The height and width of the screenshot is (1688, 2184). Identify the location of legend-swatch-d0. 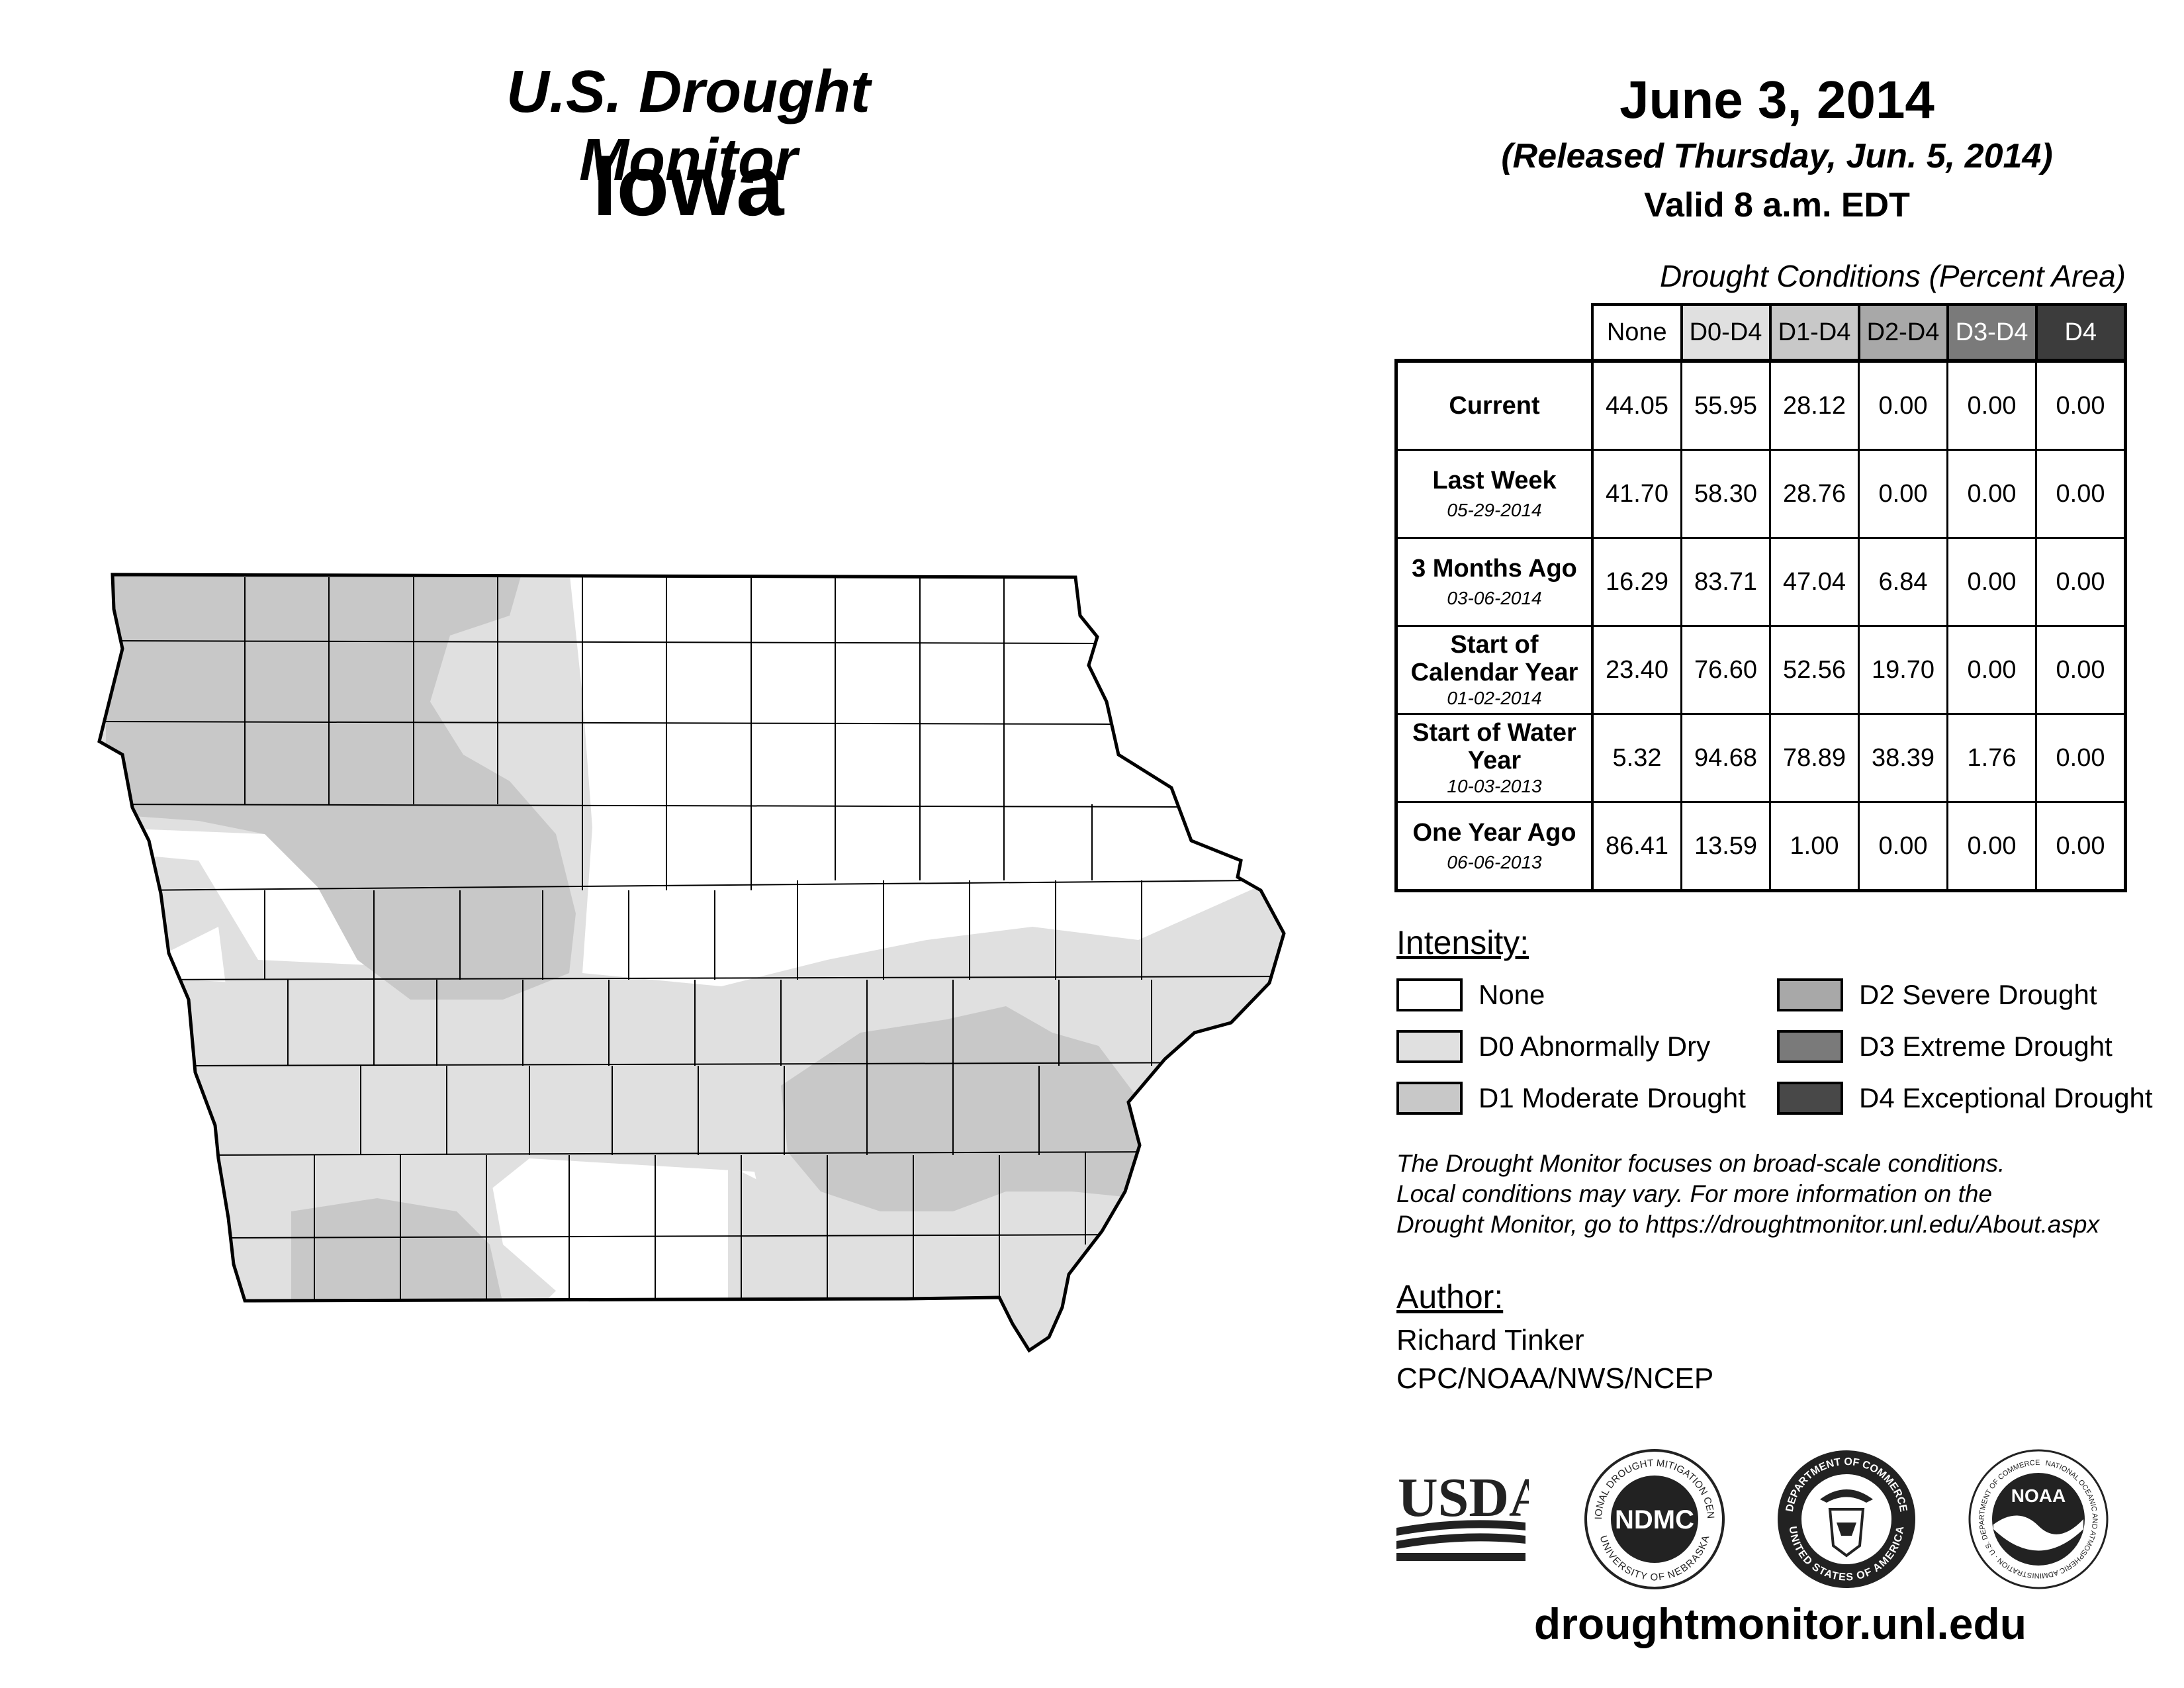
(1430, 1046).